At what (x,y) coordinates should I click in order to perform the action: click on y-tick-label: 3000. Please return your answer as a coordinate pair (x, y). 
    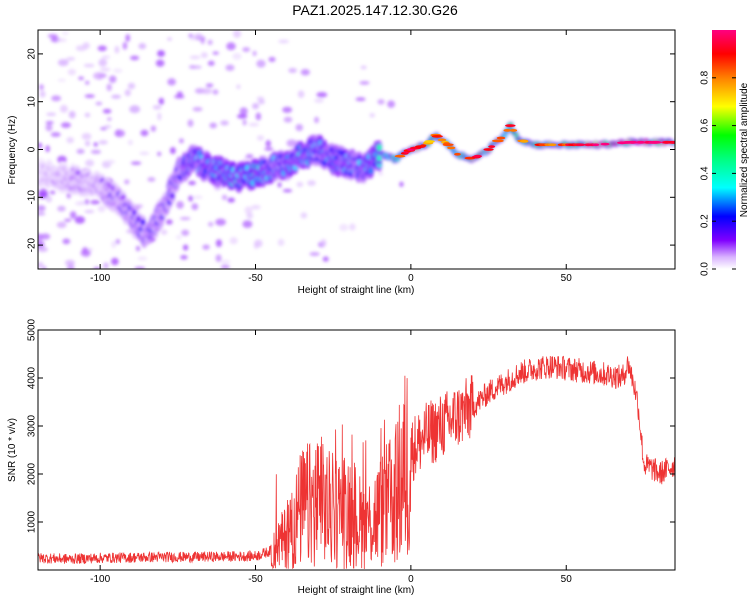
    Looking at the image, I should click on (32, 425).